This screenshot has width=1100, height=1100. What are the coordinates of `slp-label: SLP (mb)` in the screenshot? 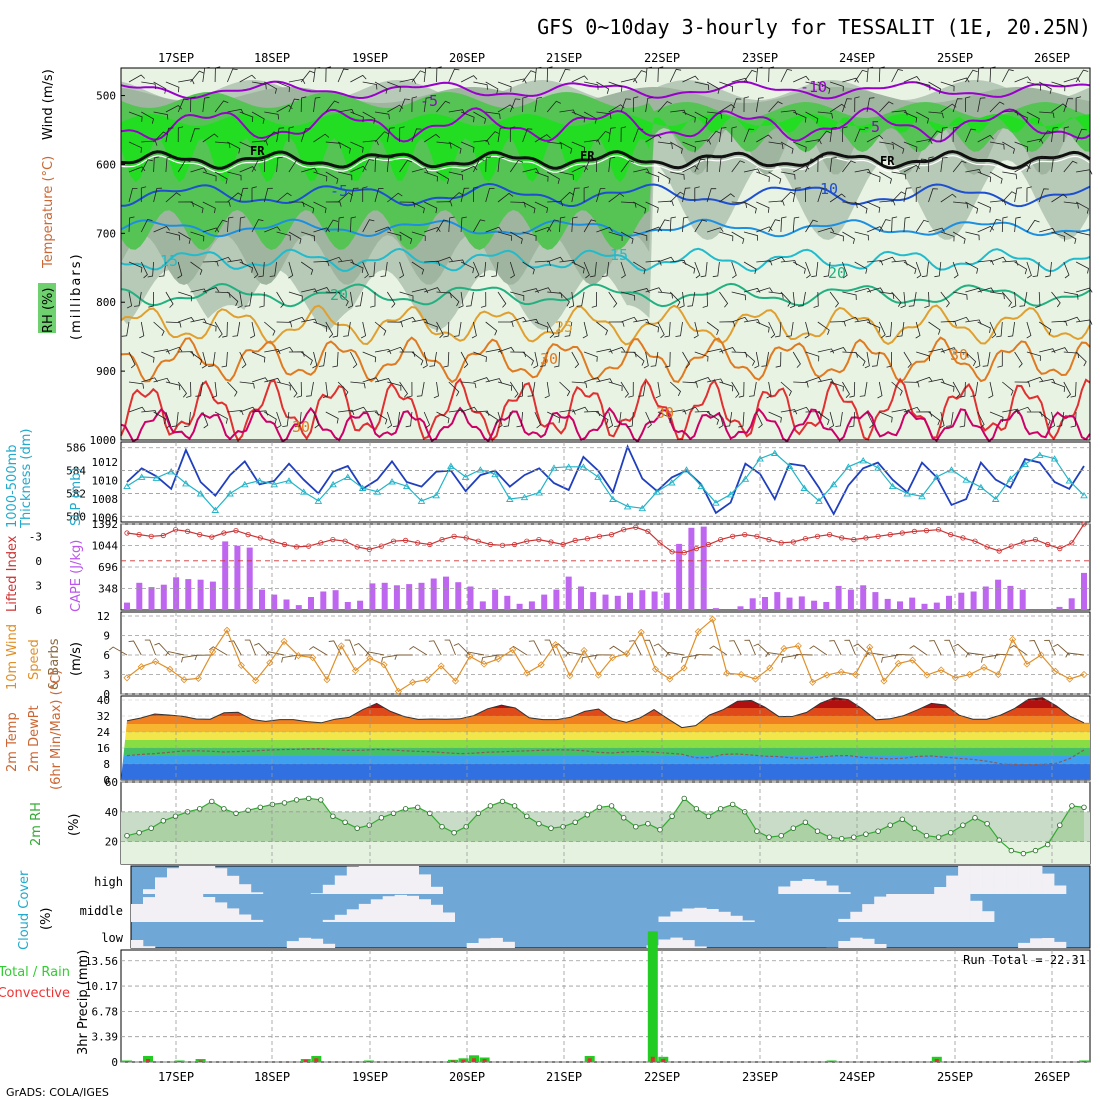 It's located at (76, 496).